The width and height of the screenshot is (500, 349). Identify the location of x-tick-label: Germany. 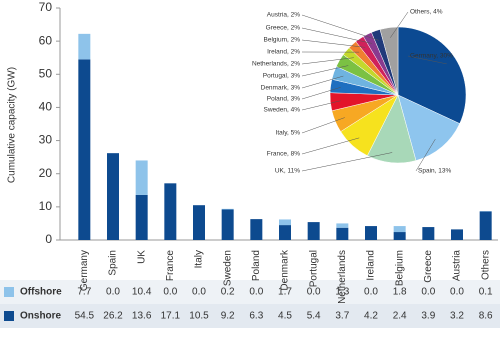
(84, 270).